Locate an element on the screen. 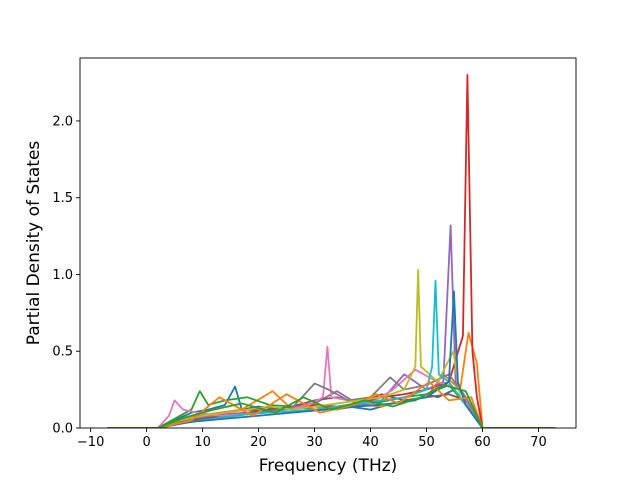 The height and width of the screenshot is (480, 640). y-tick-label: 2.0 is located at coordinates (62, 121).